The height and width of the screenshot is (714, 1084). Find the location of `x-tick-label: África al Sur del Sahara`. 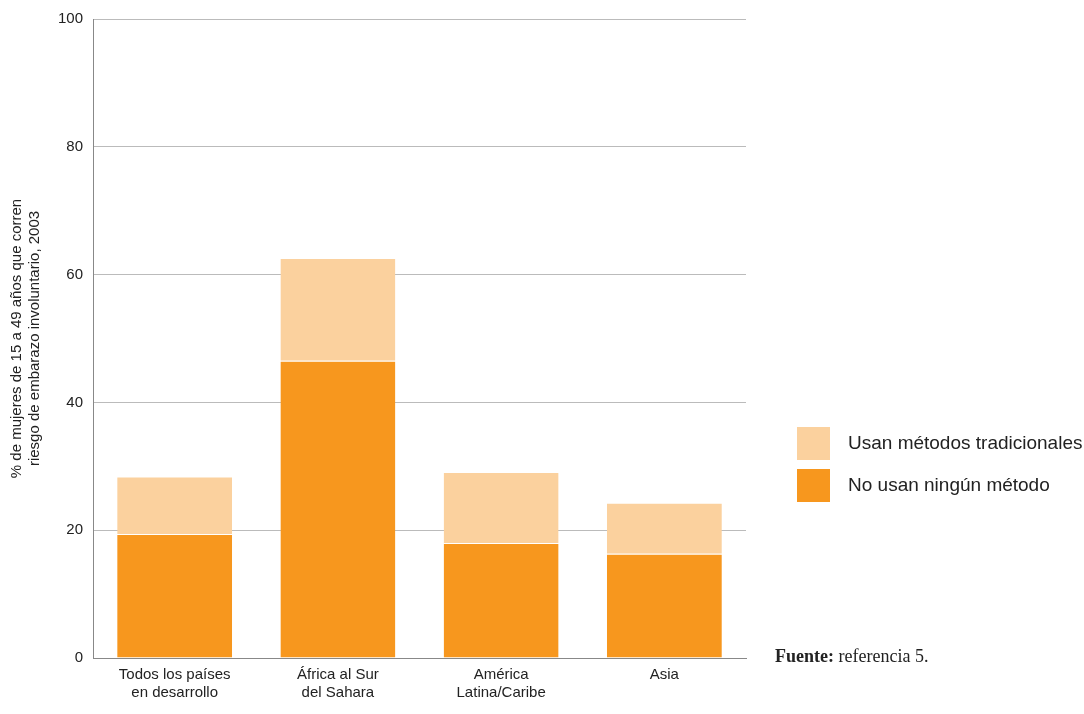

x-tick-label: África al Sur del Sahara is located at coordinates (338, 683).